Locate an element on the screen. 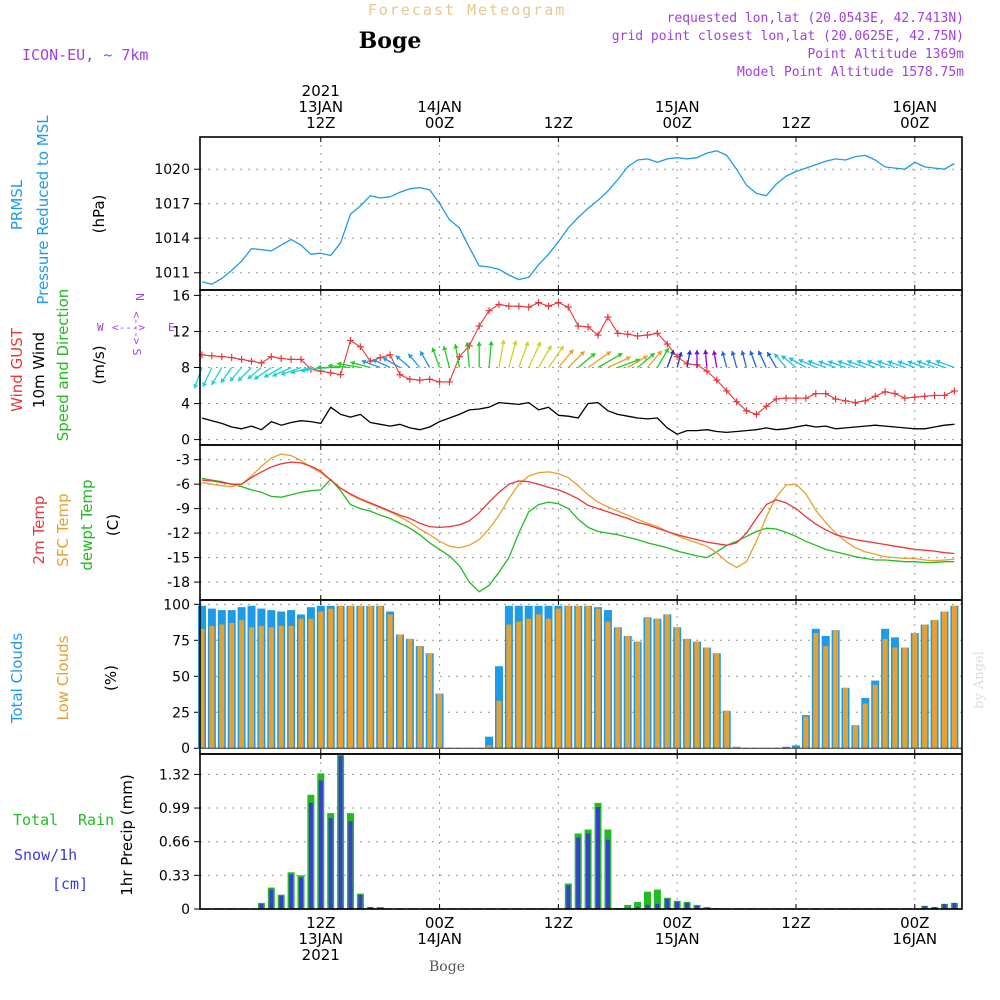  forecast-title: Forecast Meteogram is located at coordinates (467, 10).